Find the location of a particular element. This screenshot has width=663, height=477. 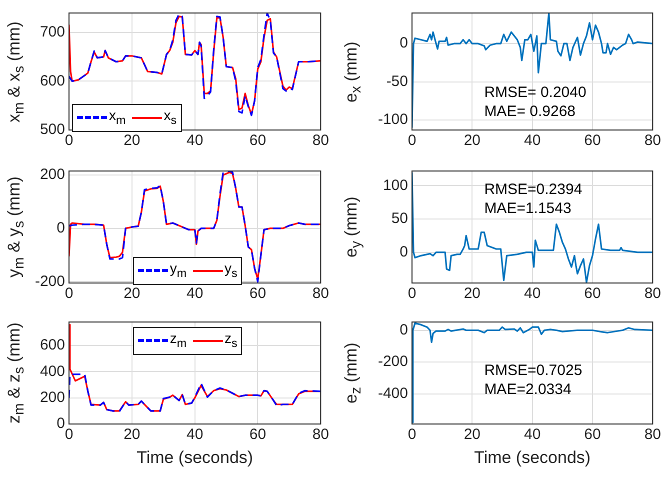

y-tick-label: -400 is located at coordinates (393, 393).